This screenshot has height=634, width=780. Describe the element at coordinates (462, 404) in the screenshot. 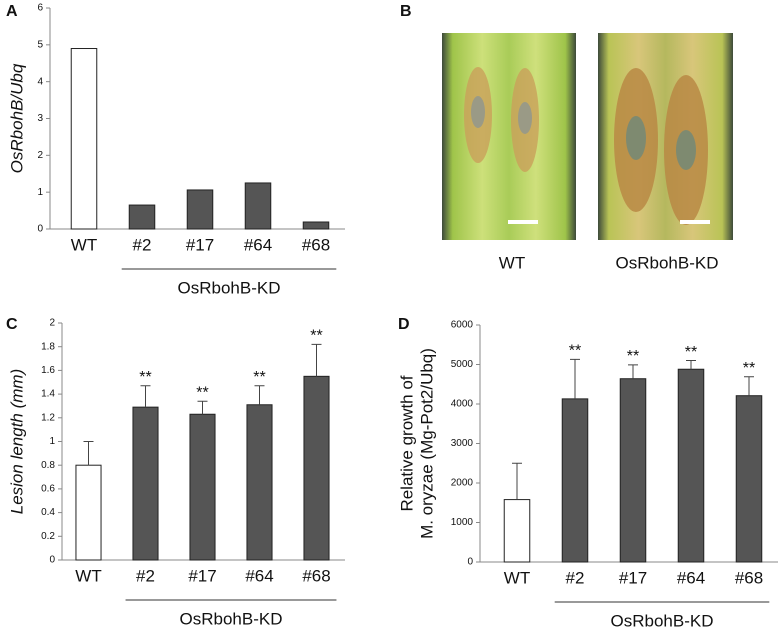

I see `y-tick-label: 4000` at that location.